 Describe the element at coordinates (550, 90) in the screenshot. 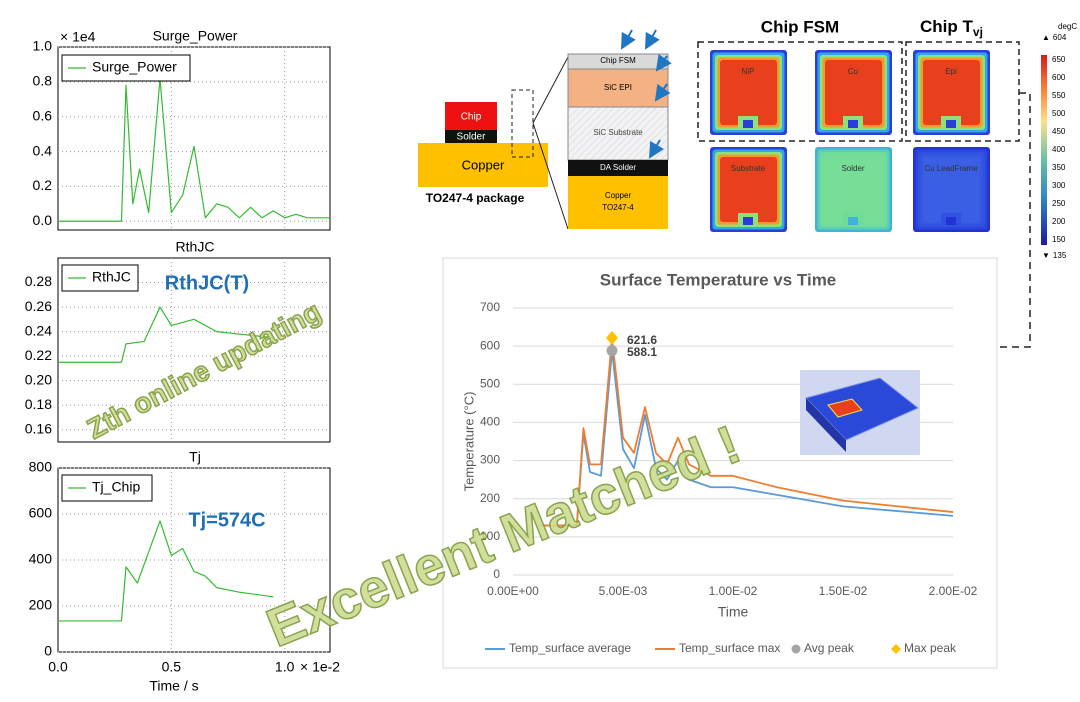

I see `zoom-line` at that location.